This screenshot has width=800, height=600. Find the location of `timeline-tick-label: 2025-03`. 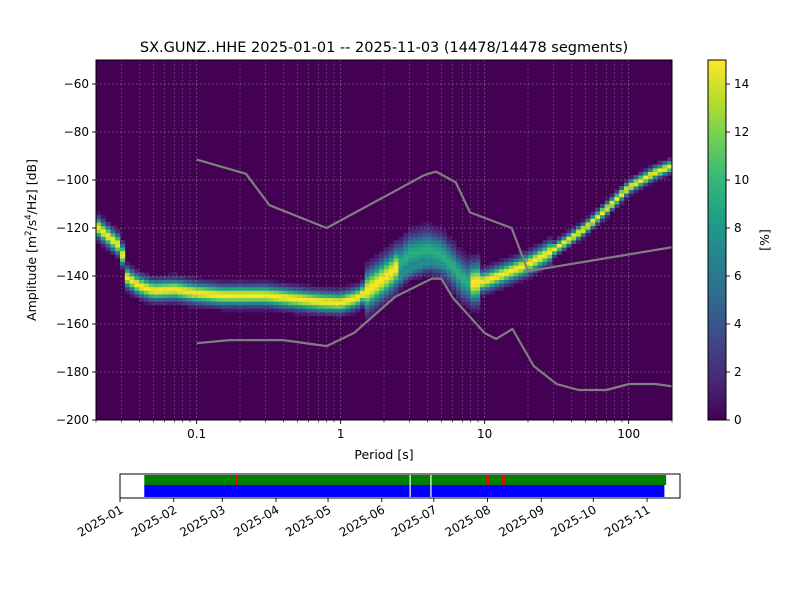

timeline-tick-label: 2025-03 is located at coordinates (202, 520).